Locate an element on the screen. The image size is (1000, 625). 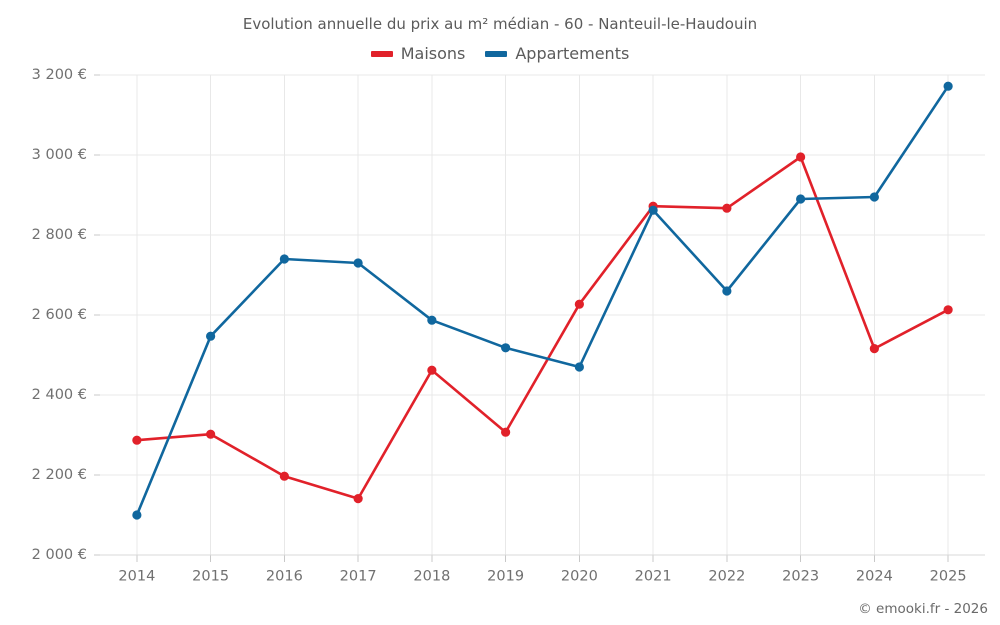
x-tick-label: 2016 is located at coordinates (284, 577).